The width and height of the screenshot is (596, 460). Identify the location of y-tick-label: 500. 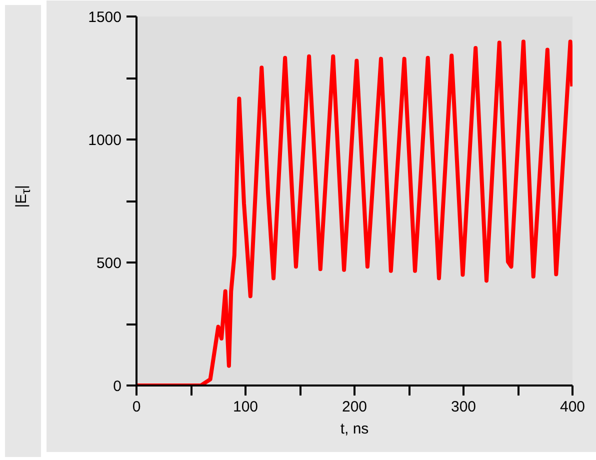
(109, 263).